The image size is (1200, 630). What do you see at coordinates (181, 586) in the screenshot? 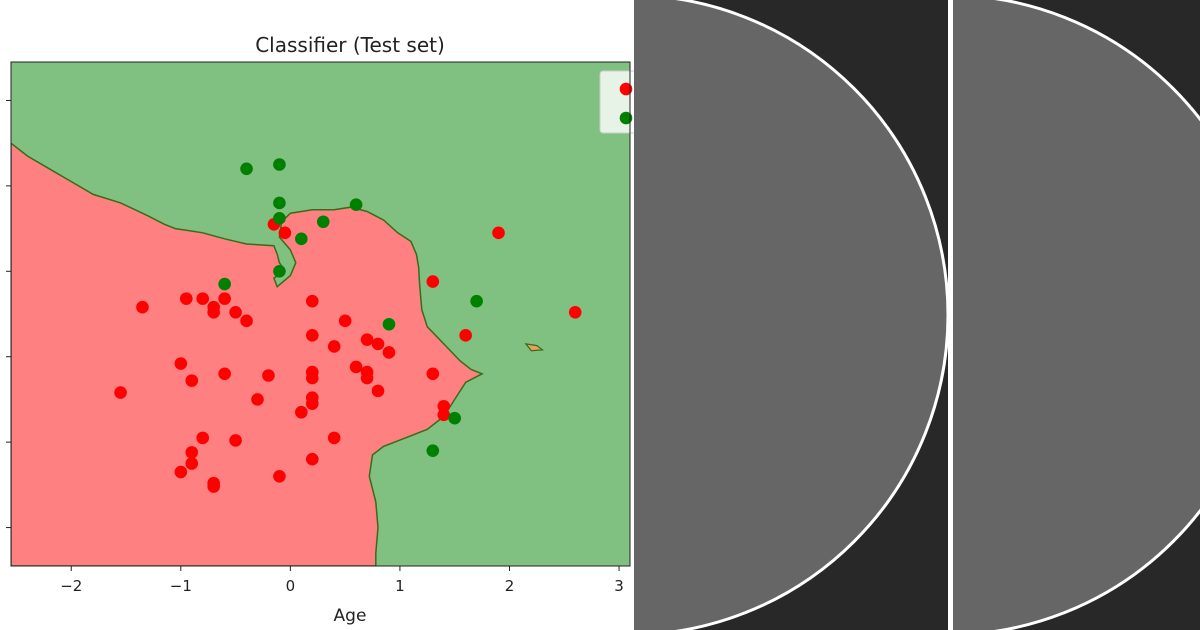
I see `x-tick-label: −1` at bounding box center [181, 586].